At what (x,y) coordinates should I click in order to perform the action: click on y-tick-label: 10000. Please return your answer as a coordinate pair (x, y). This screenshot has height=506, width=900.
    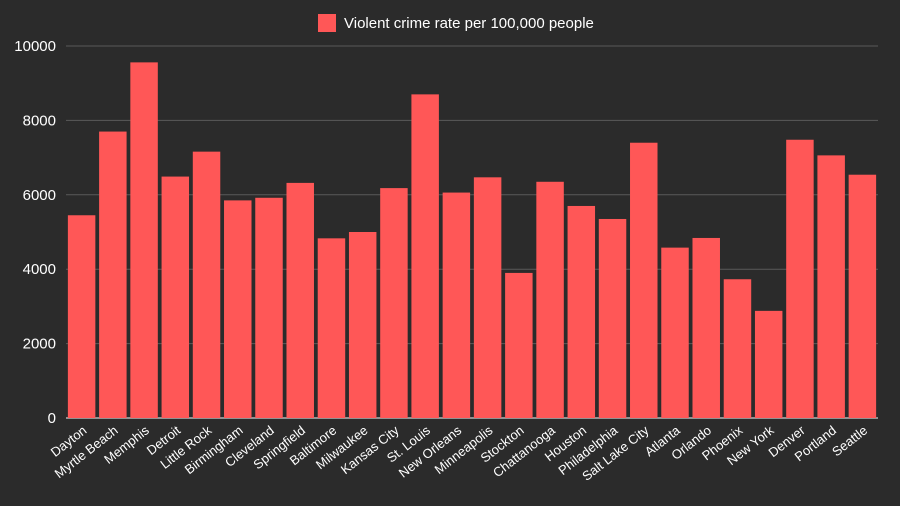
    Looking at the image, I should click on (35, 46).